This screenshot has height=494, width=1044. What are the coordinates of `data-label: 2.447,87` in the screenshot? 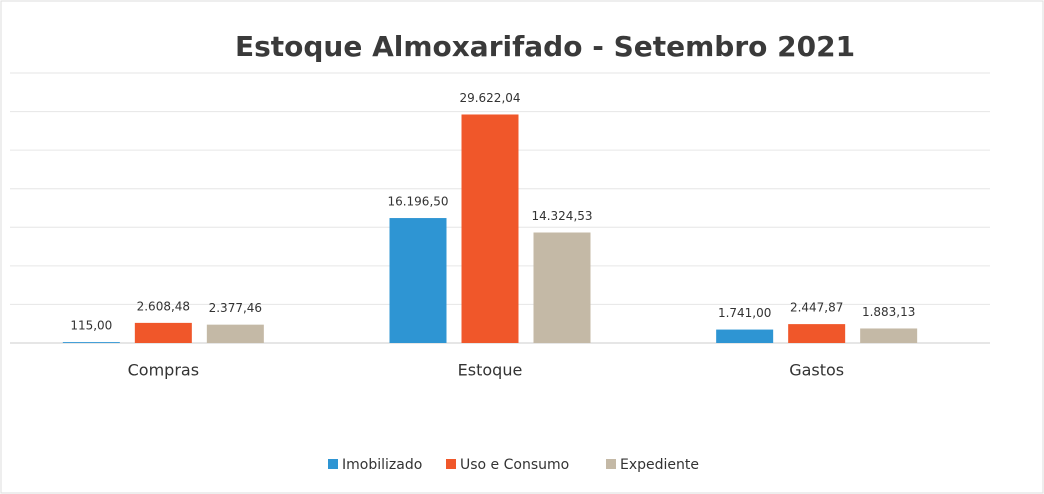 It's located at (816, 308).